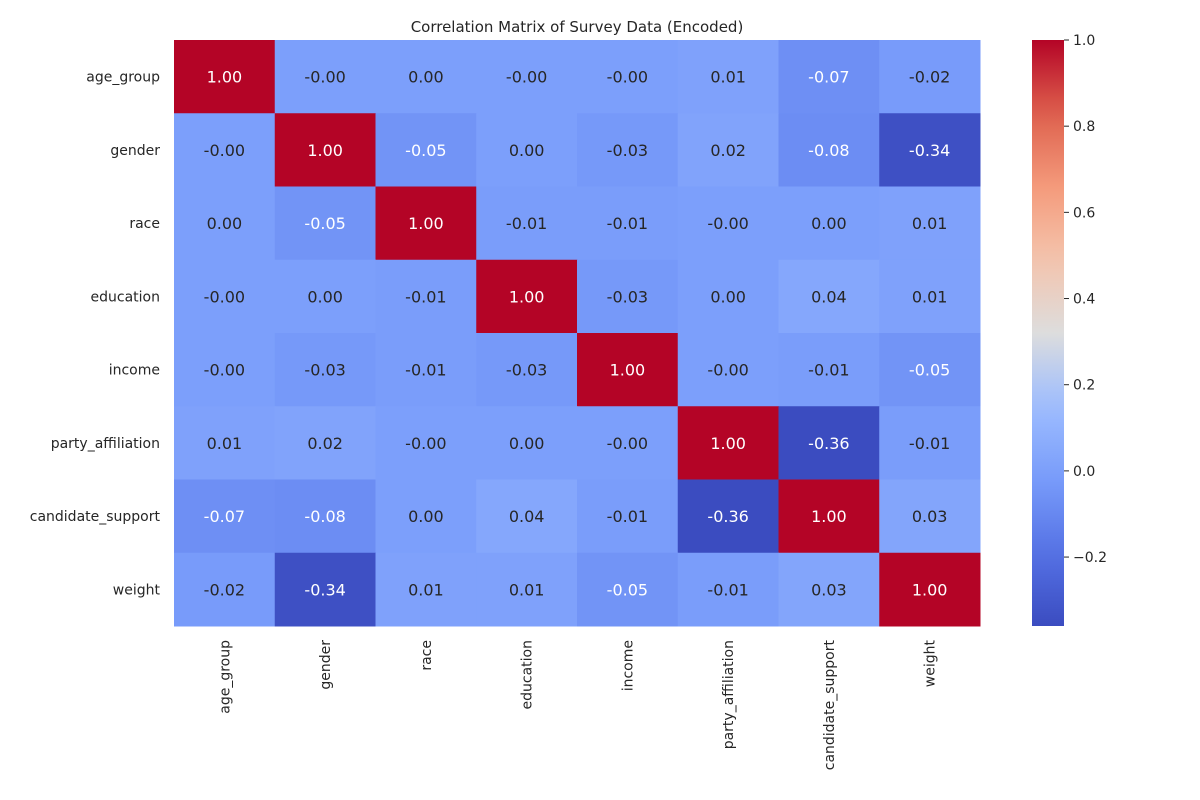  I want to click on colorbar-tick-label: 0.6, so click(1084, 213).